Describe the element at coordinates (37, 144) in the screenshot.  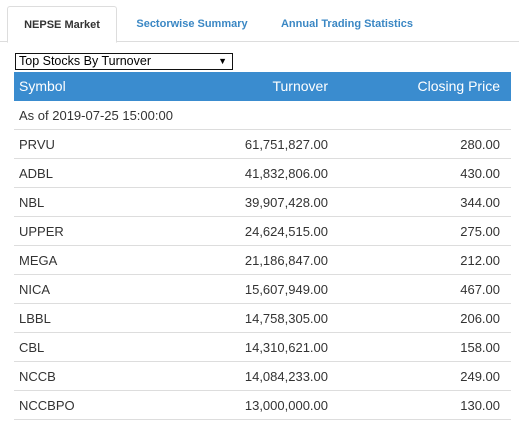
I see `row-symbol: PRVU` at that location.